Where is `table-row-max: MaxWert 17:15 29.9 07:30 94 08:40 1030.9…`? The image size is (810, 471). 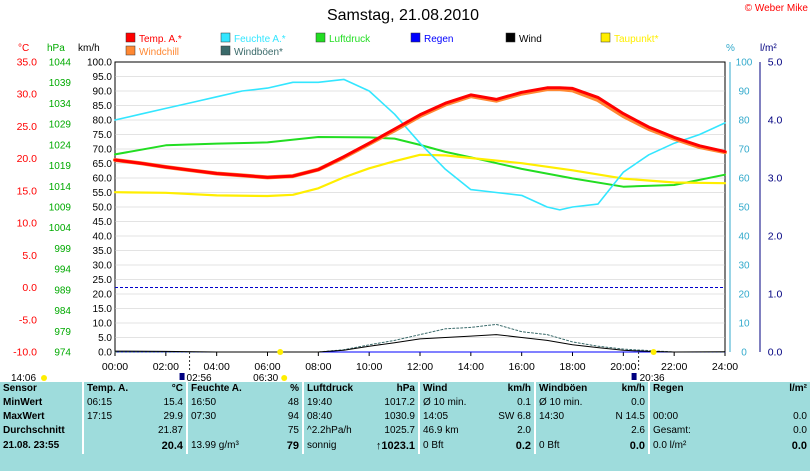 table-row-max: MaxWert 17:15 29.9 07:30 94 08:40 1030.9… is located at coordinates (405, 417).